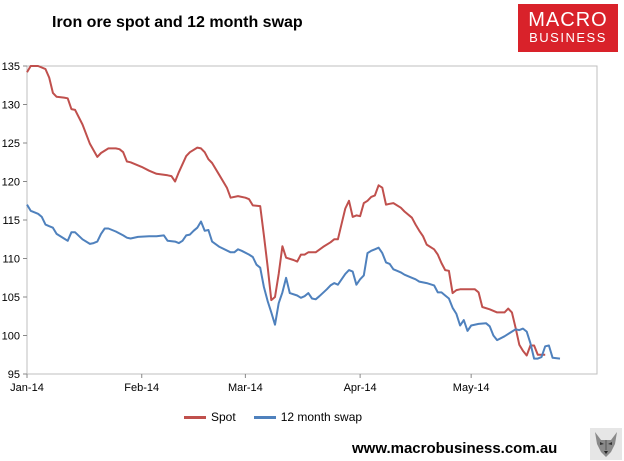  Describe the element at coordinates (210, 417) in the screenshot. I see `legend-item-spot: Spot` at that location.